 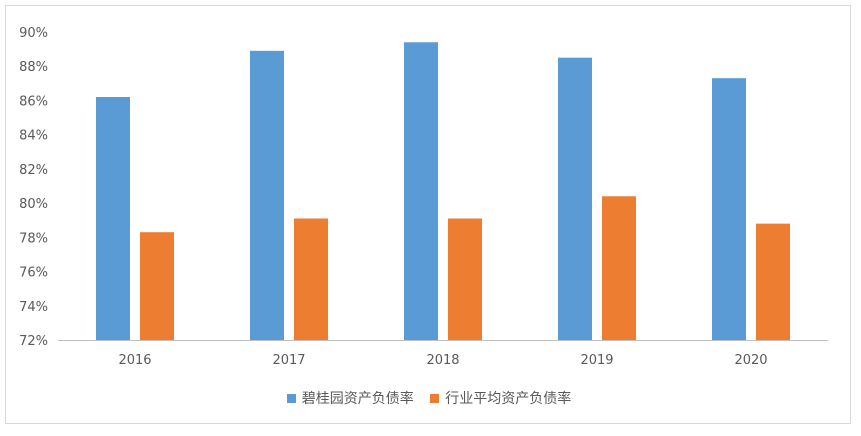 I want to click on y-tick-label: 74%, so click(x=33, y=307).